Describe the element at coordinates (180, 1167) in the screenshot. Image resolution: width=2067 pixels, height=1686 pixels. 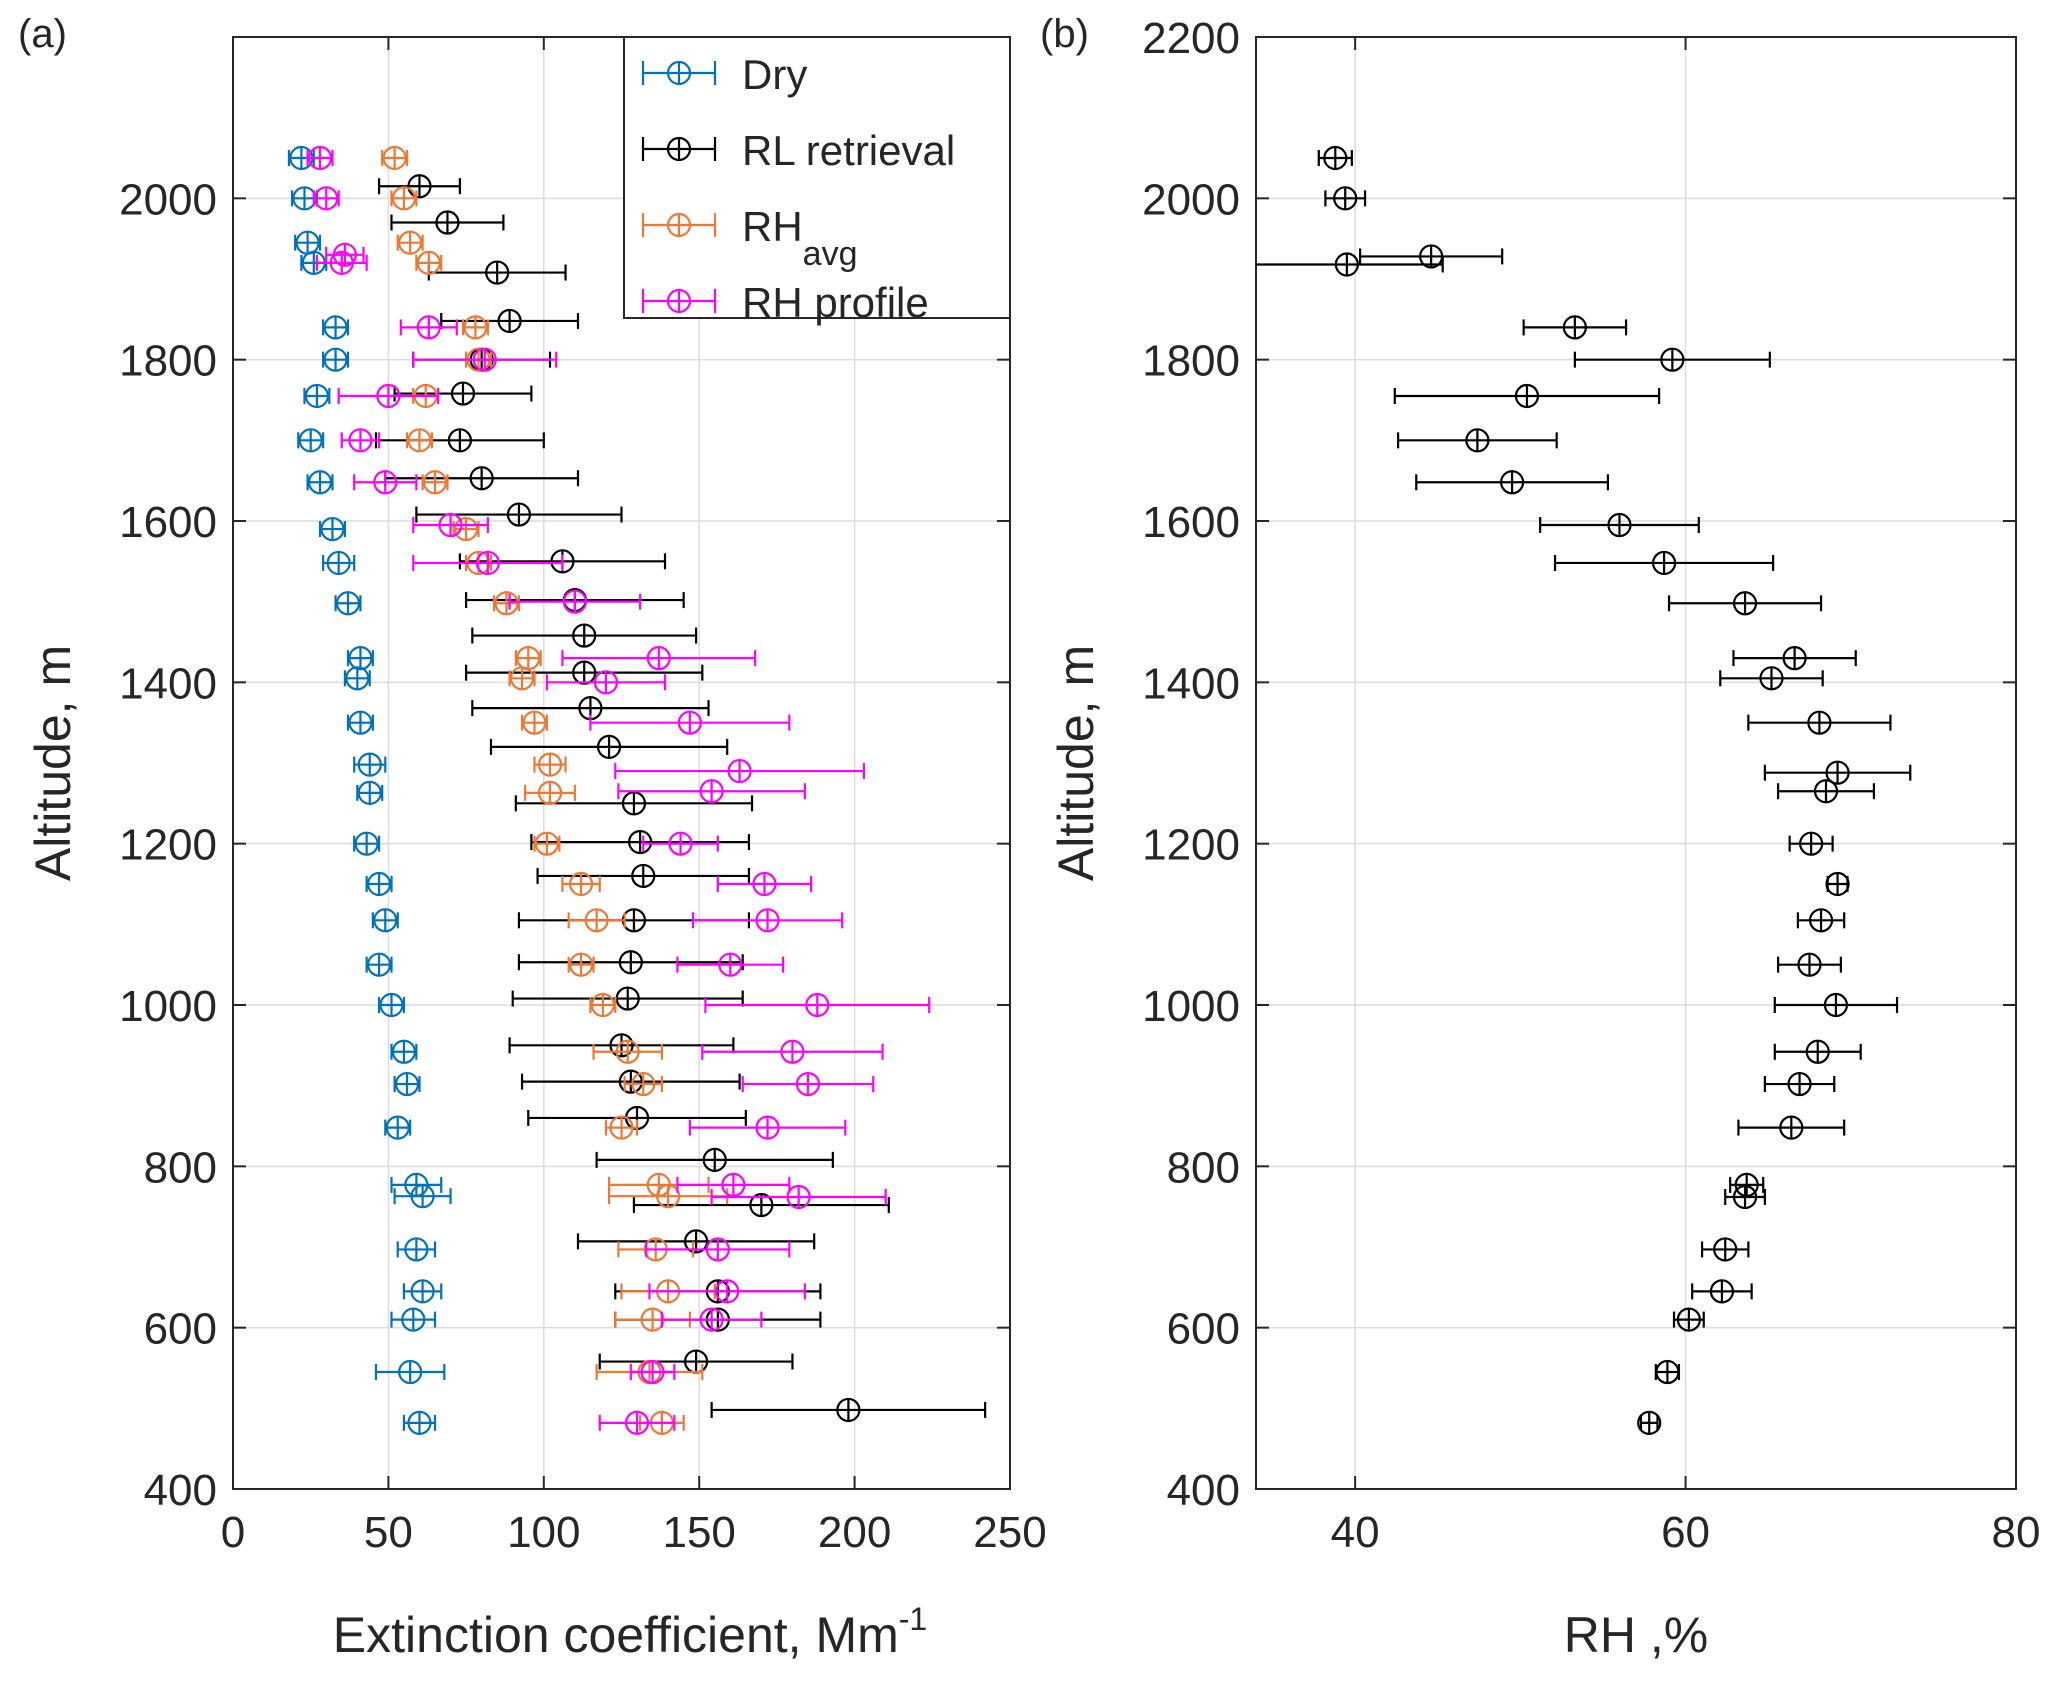
I see `y-tick-label: 800` at that location.